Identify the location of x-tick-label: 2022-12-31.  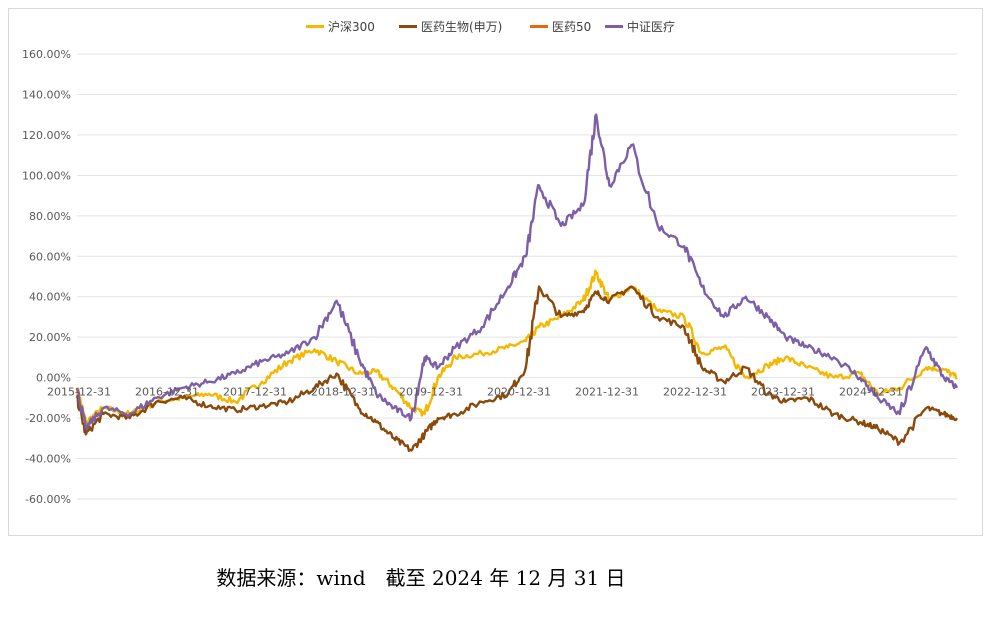
(695, 392).